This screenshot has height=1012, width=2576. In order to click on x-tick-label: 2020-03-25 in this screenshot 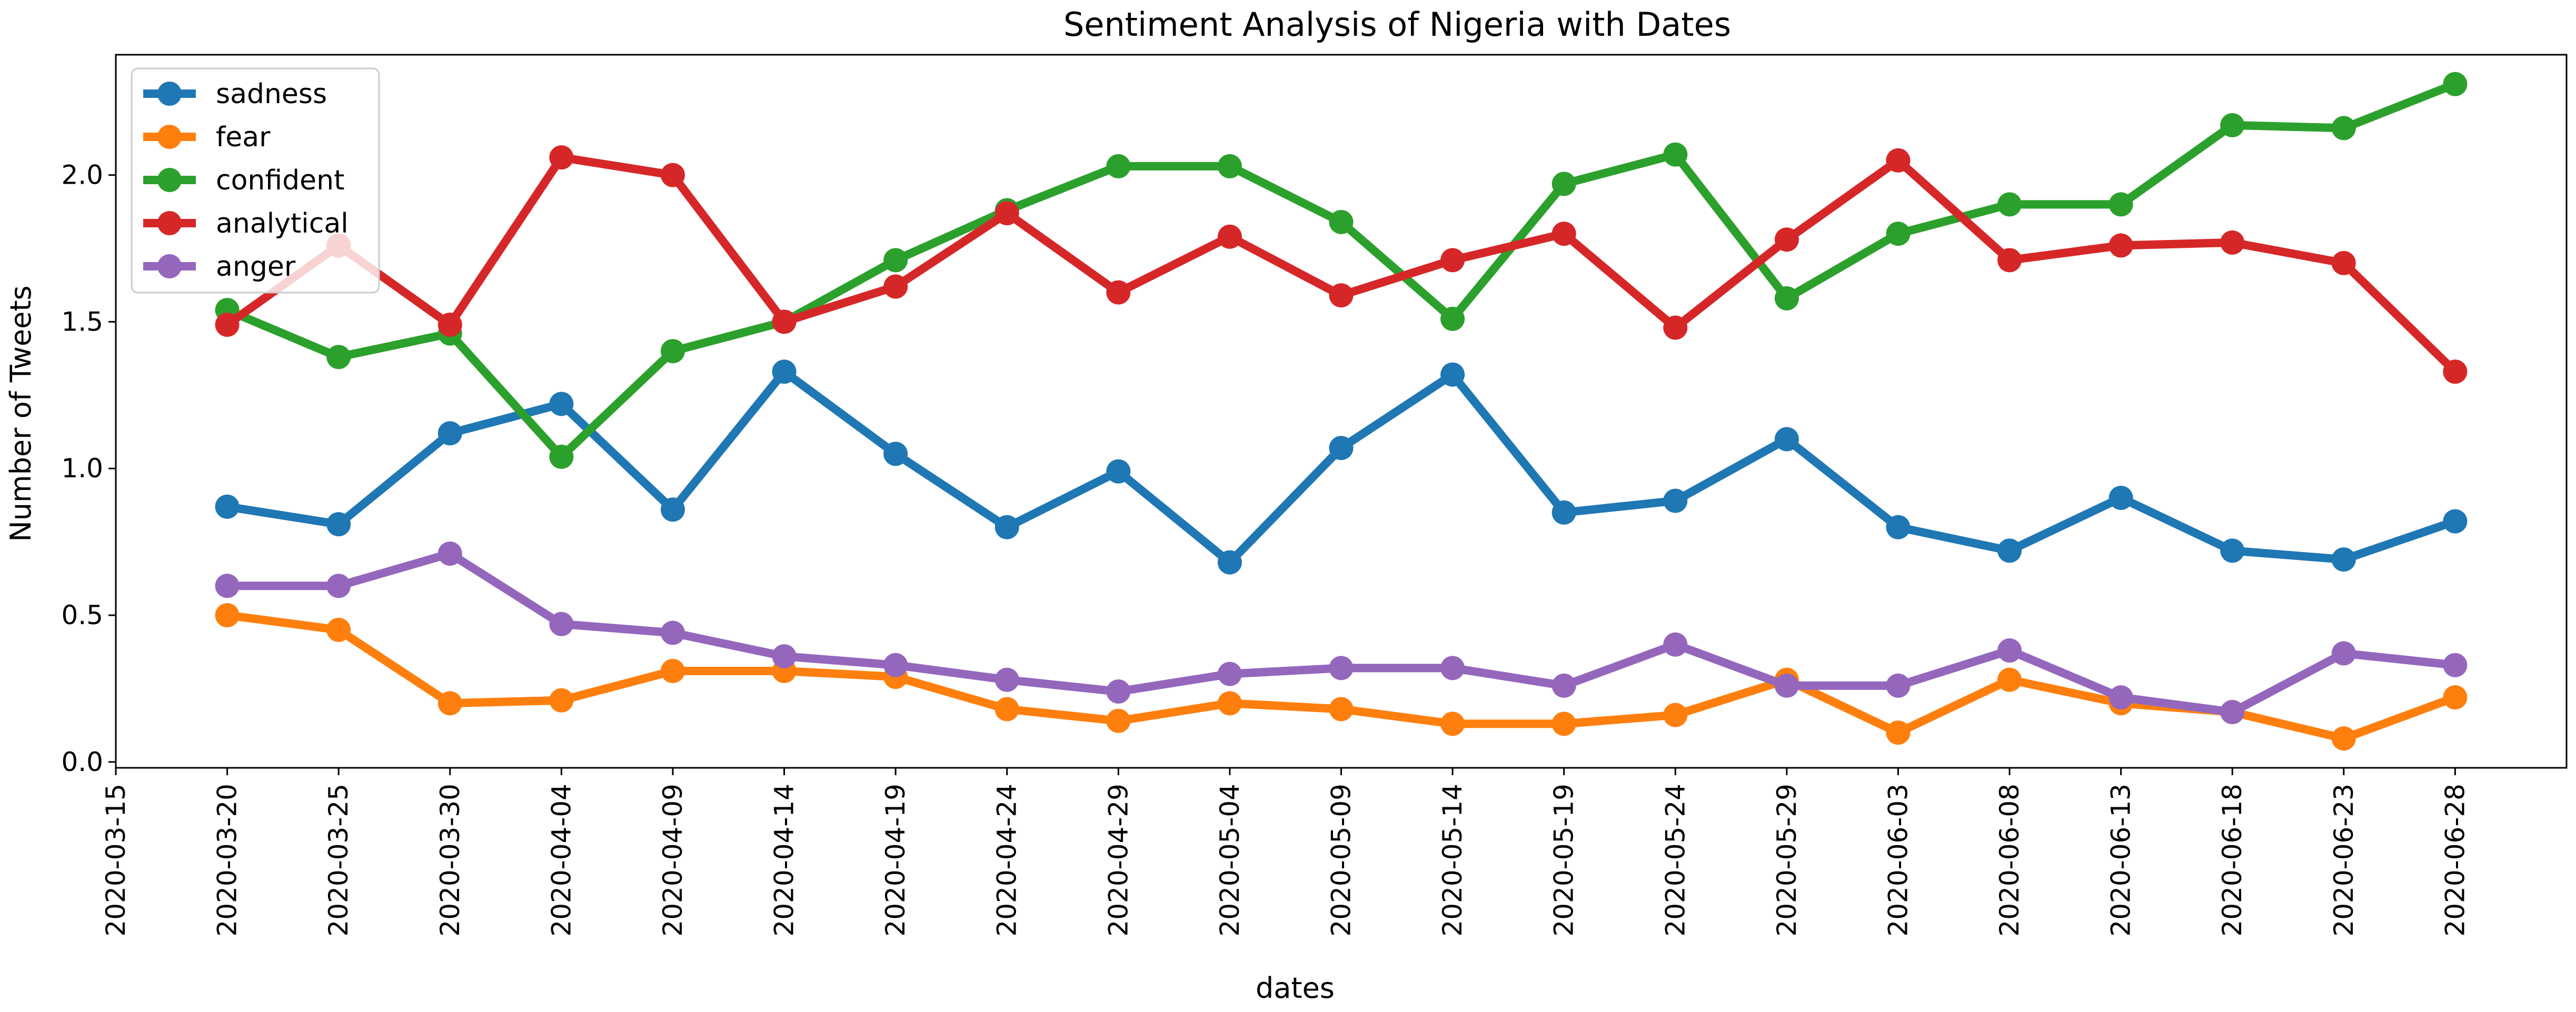, I will do `click(338, 860)`.